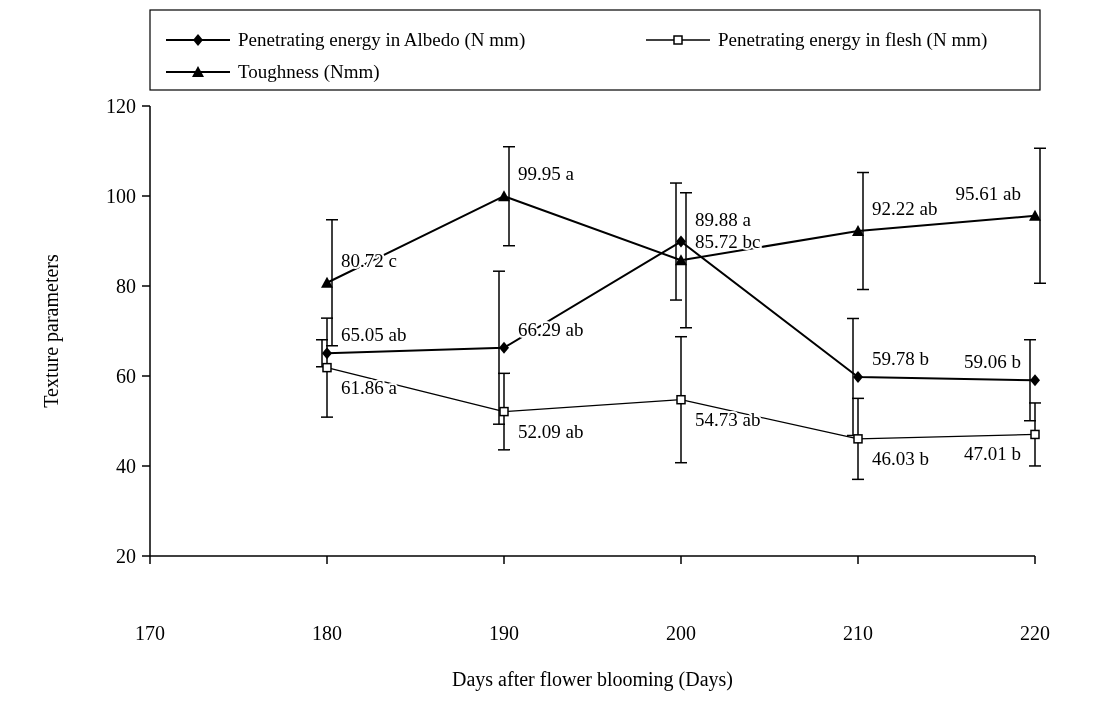 The height and width of the screenshot is (728, 1102). Describe the element at coordinates (126, 556) in the screenshot. I see `y-tick-label: 20` at that location.